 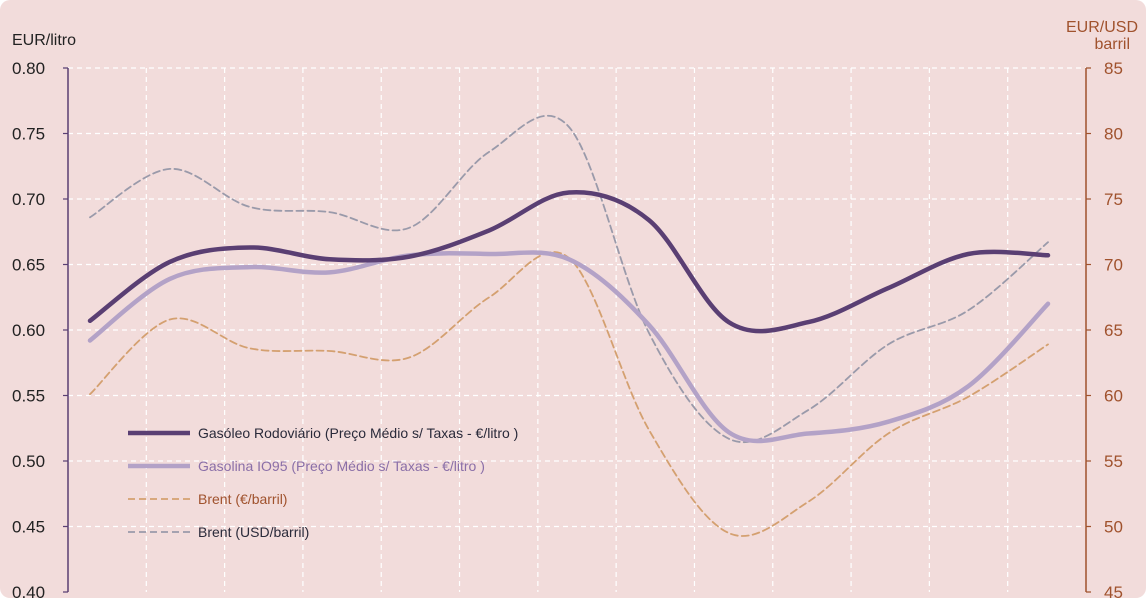 I want to click on y-tick-right-label: 80, so click(x=1113, y=134).